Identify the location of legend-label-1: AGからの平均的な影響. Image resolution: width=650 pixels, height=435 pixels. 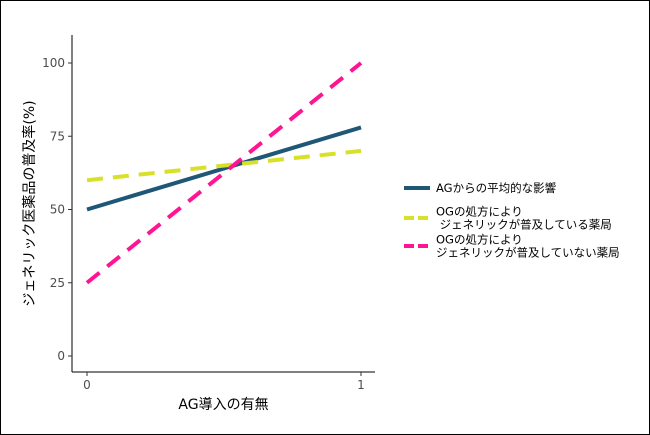
(496, 188).